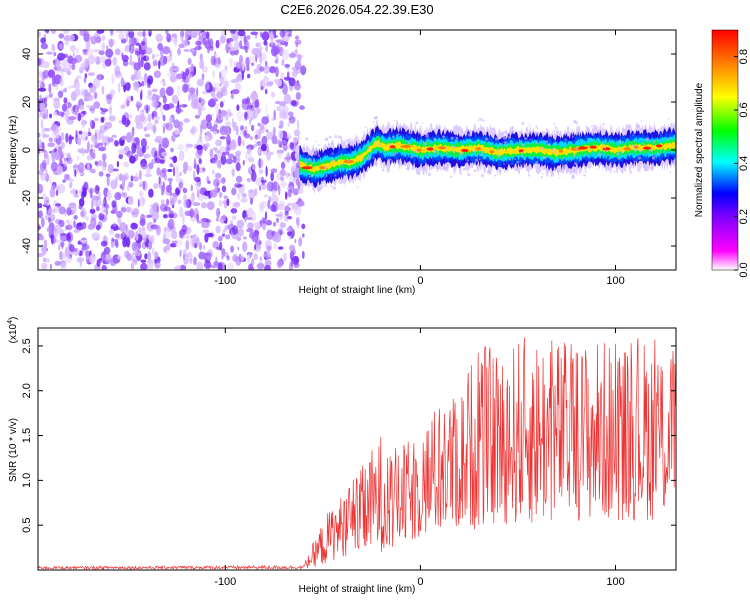  What do you see at coordinates (172, 150) in the screenshot?
I see `noise-region` at bounding box center [172, 150].